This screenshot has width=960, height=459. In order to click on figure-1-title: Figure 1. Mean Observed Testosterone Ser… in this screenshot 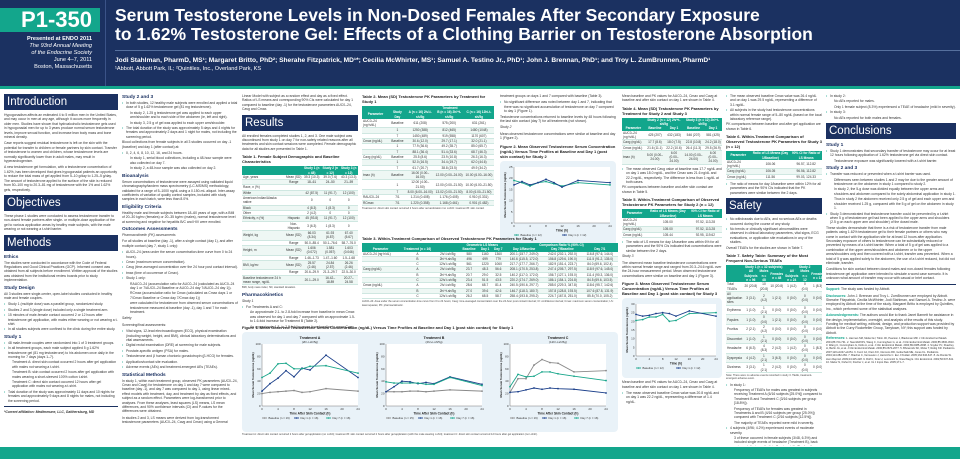, I will do `click(378, 327)`.